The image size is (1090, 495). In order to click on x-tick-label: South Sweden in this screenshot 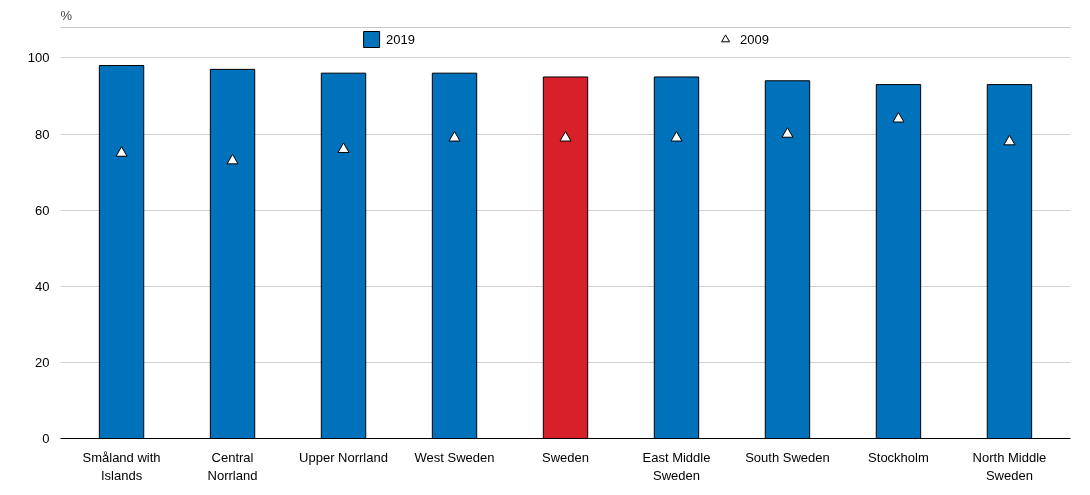, I will do `click(787, 457)`.